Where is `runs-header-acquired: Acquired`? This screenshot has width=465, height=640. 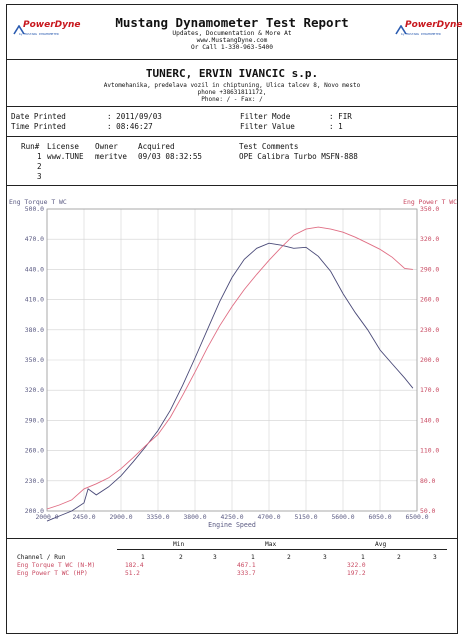
runs-header-acquired: Acquired is located at coordinates (156, 146).